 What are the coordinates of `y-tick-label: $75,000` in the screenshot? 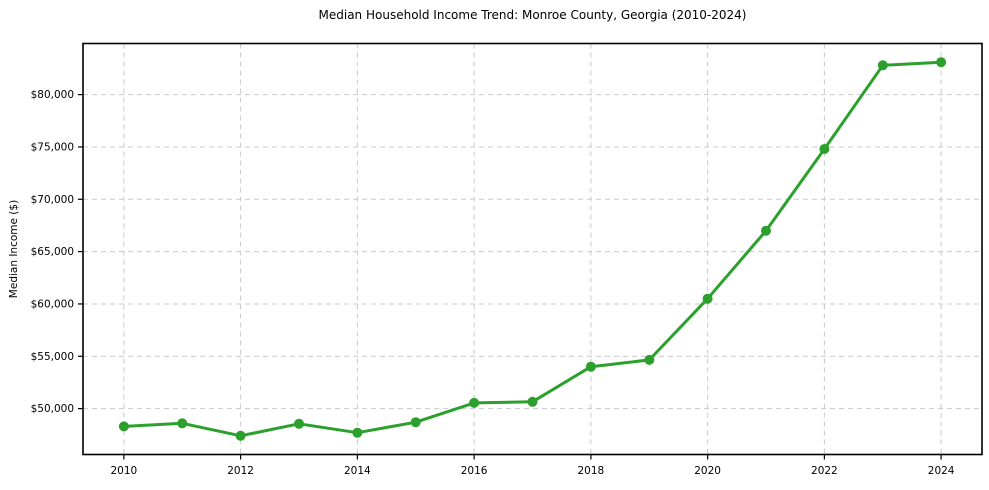 It's located at (52, 147).